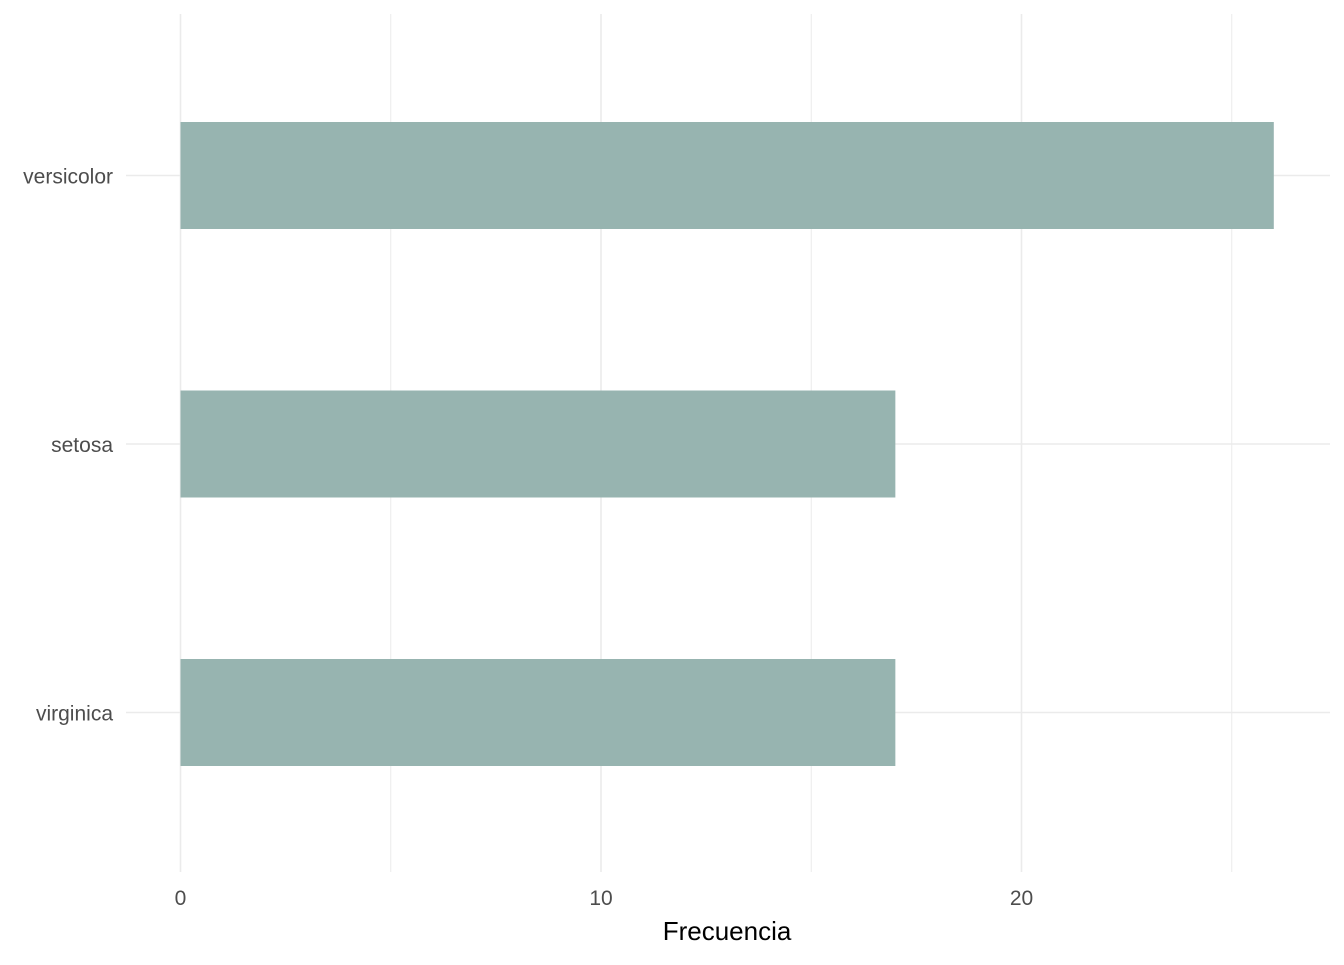 The width and height of the screenshot is (1344, 965). Describe the element at coordinates (538, 712) in the screenshot. I see `bar-virginica` at that location.